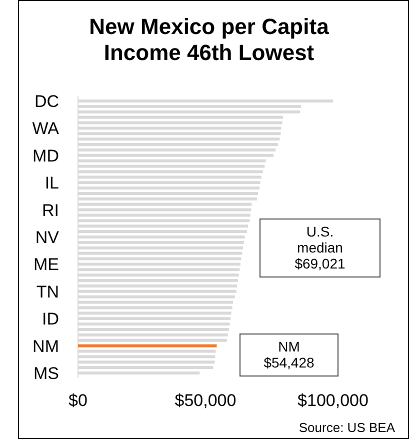 The image size is (412, 439). Describe the element at coordinates (51, 183) in the screenshot. I see `y-tick-label: IL` at that location.